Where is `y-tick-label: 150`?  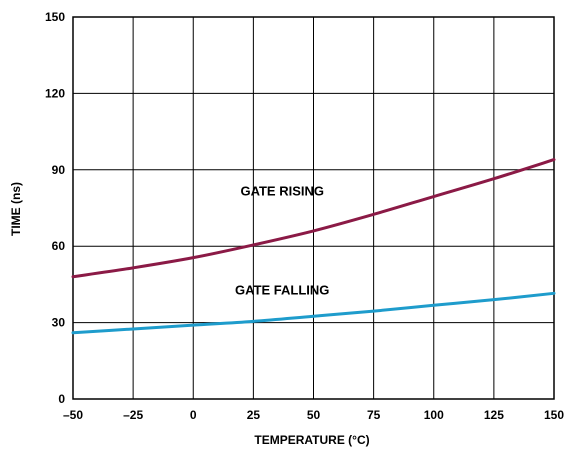
y-tick-label: 150 is located at coordinates (55, 17).